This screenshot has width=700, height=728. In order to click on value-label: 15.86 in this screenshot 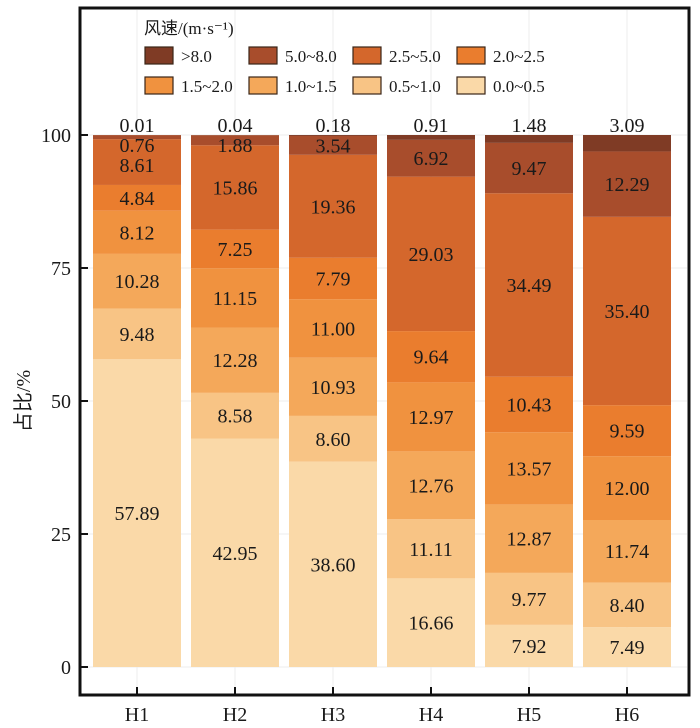, I will do `click(235, 188)`.